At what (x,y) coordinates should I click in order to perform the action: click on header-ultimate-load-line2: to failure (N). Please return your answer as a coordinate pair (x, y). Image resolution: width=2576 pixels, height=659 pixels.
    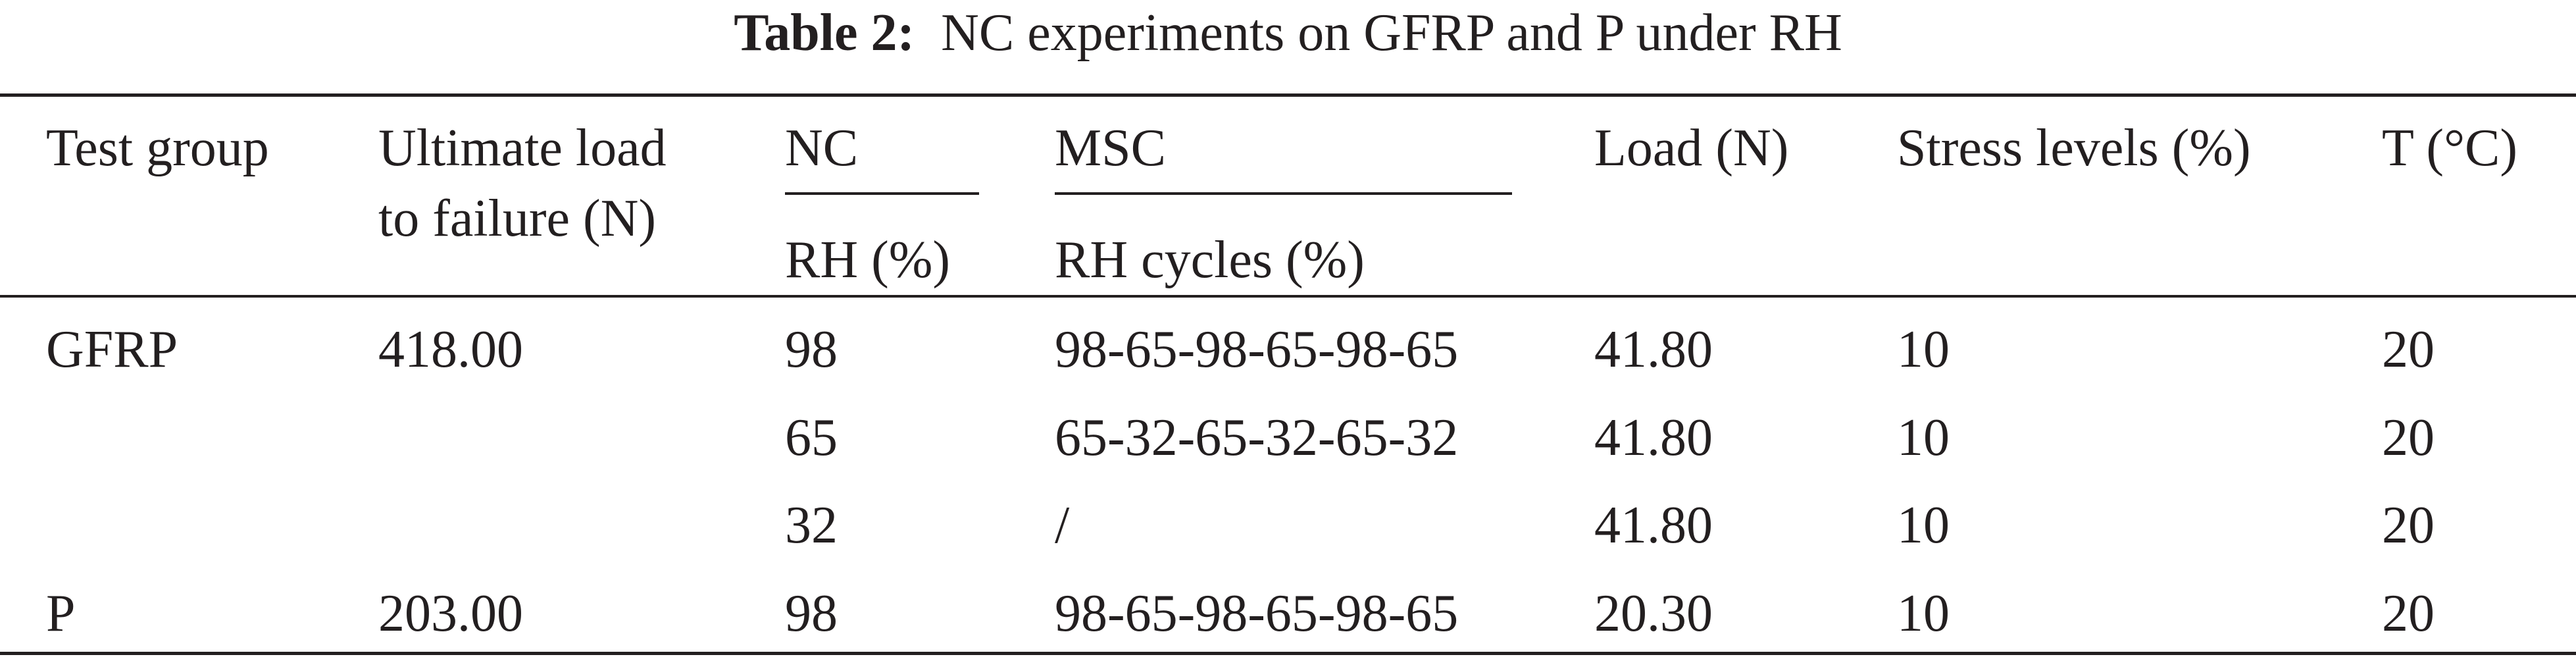
    Looking at the image, I should click on (517, 219).